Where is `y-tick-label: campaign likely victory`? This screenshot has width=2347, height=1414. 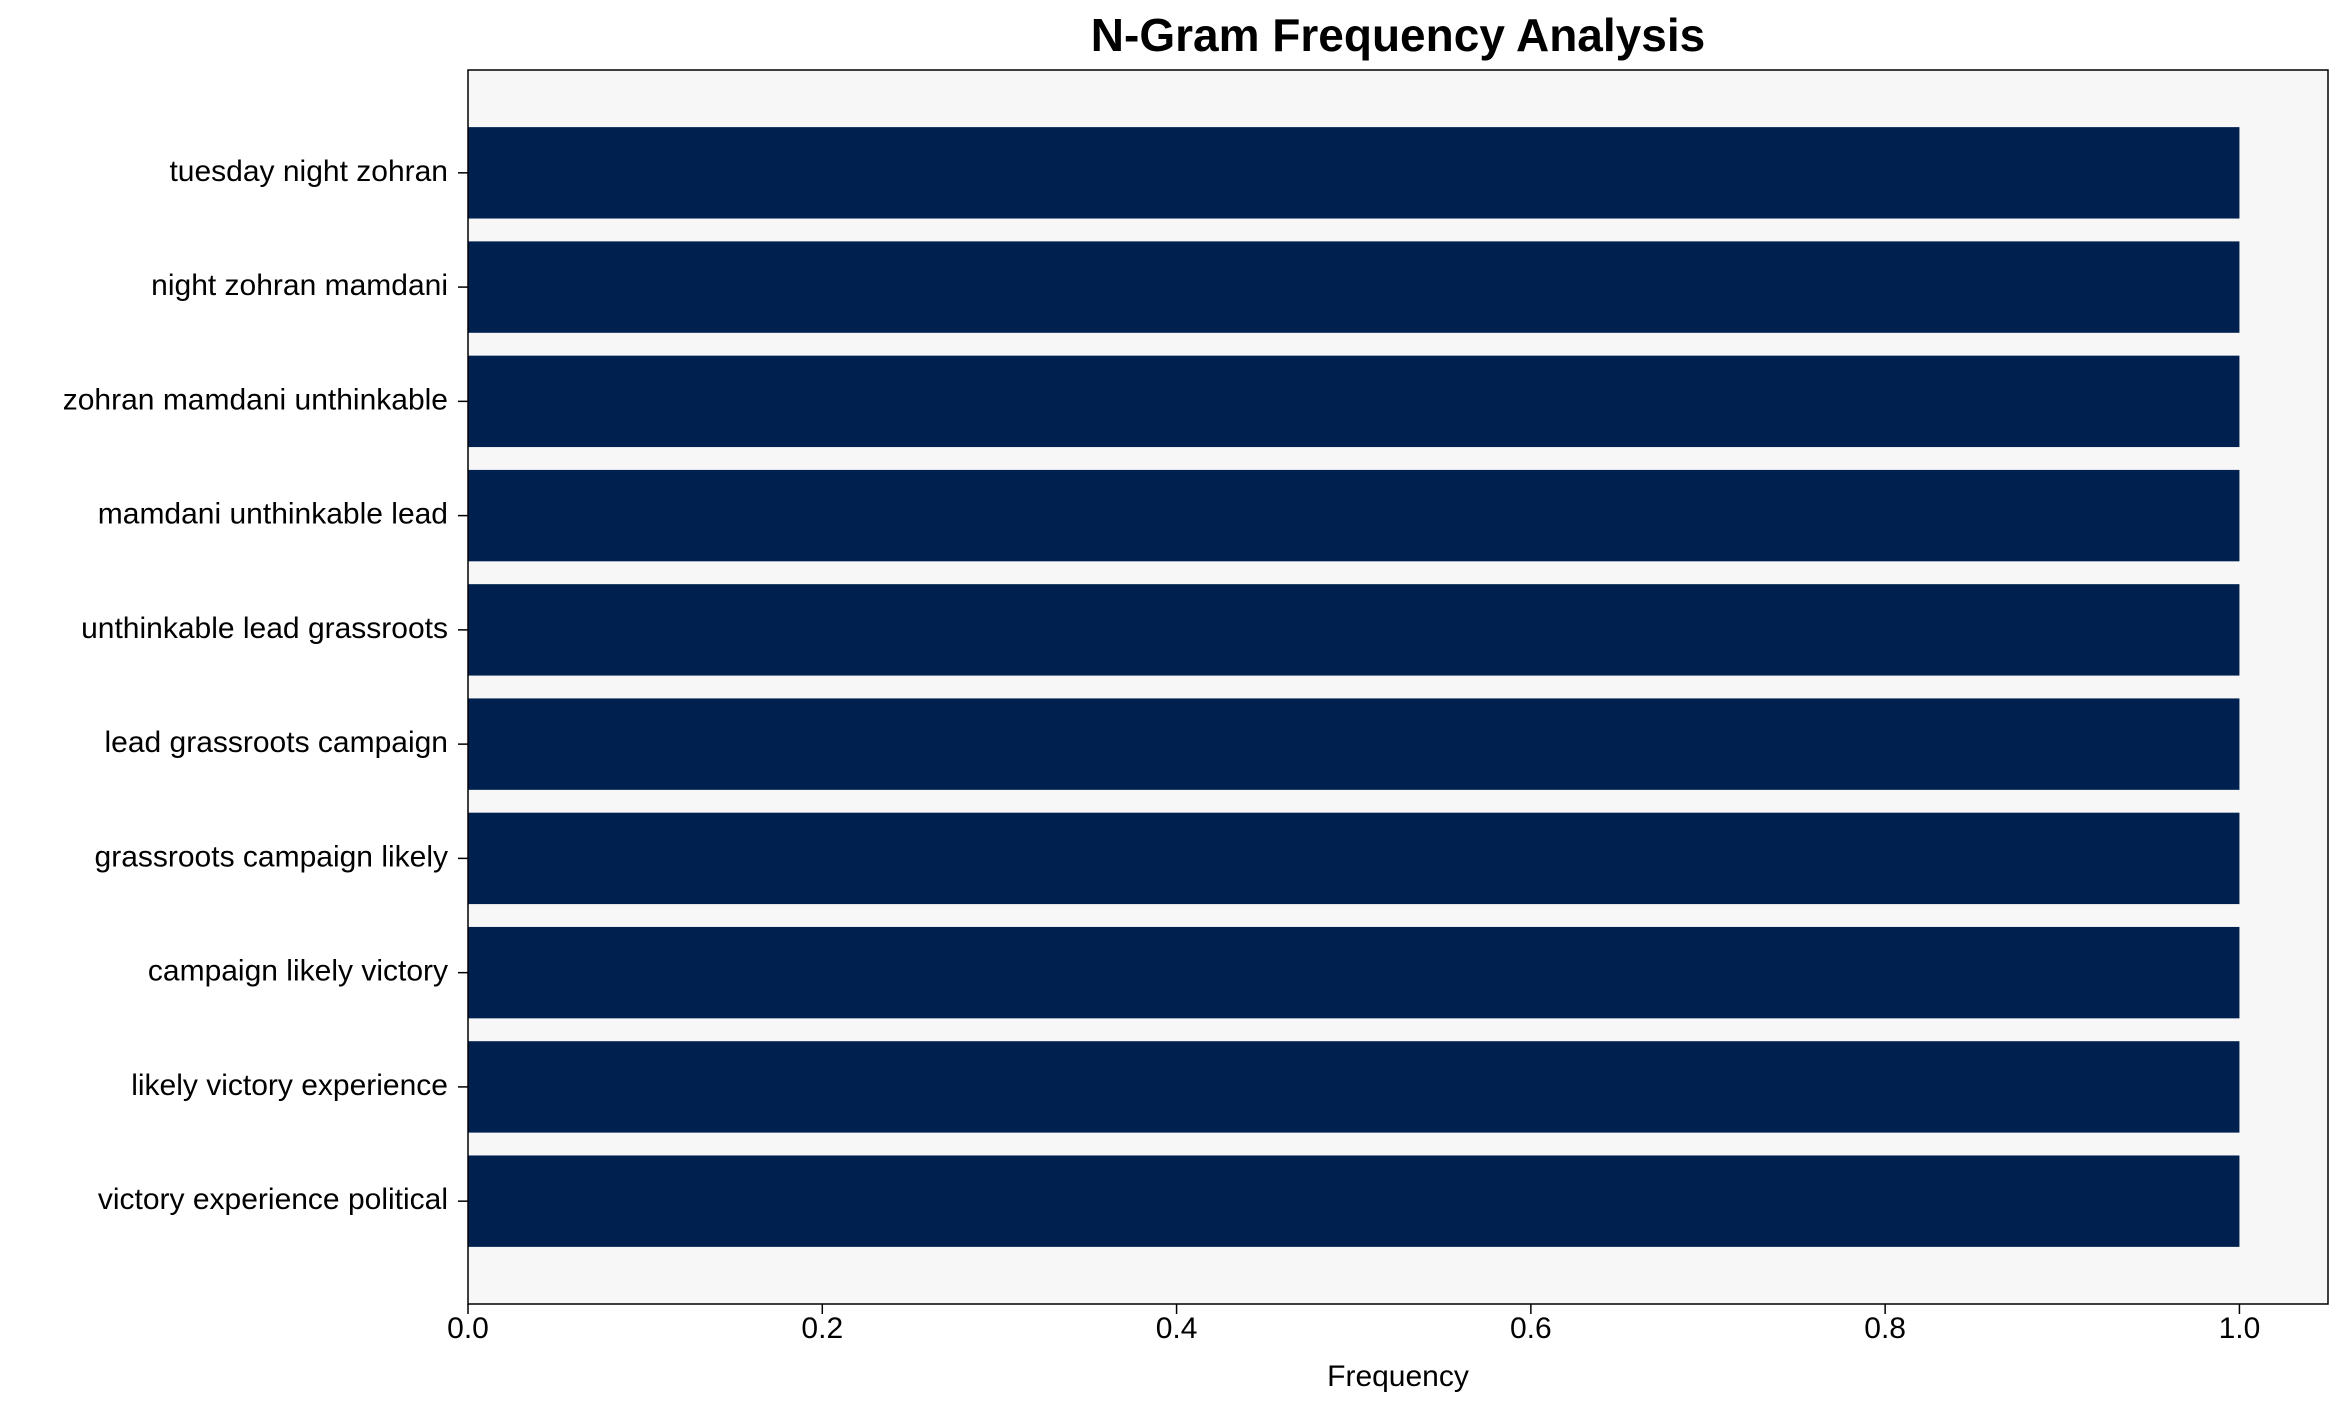
y-tick-label: campaign likely victory is located at coordinates (298, 971).